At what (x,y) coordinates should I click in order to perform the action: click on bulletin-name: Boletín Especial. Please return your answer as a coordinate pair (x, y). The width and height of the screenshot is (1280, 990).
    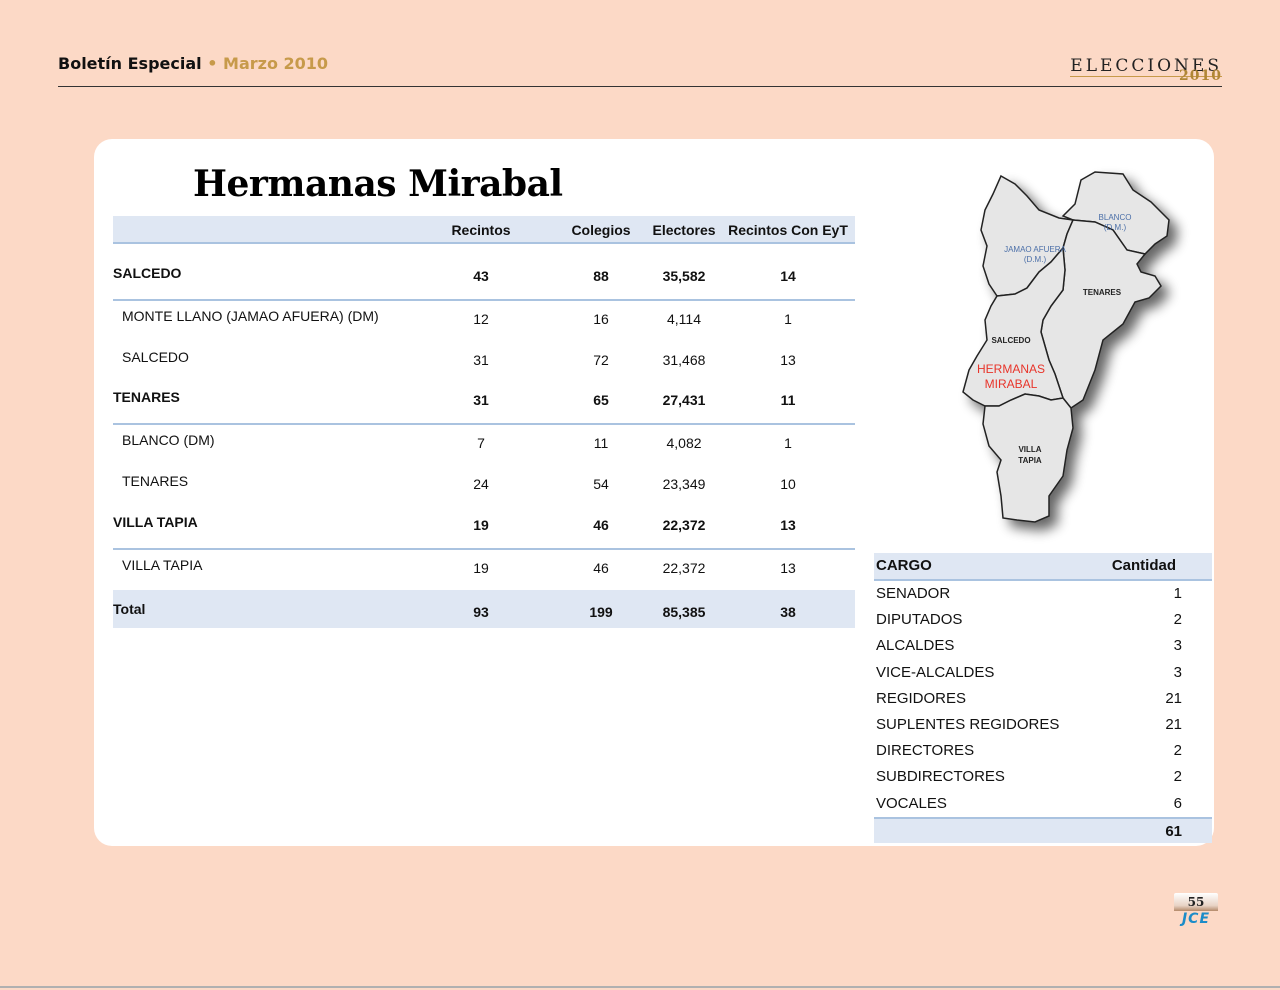
    Looking at the image, I should click on (130, 63).